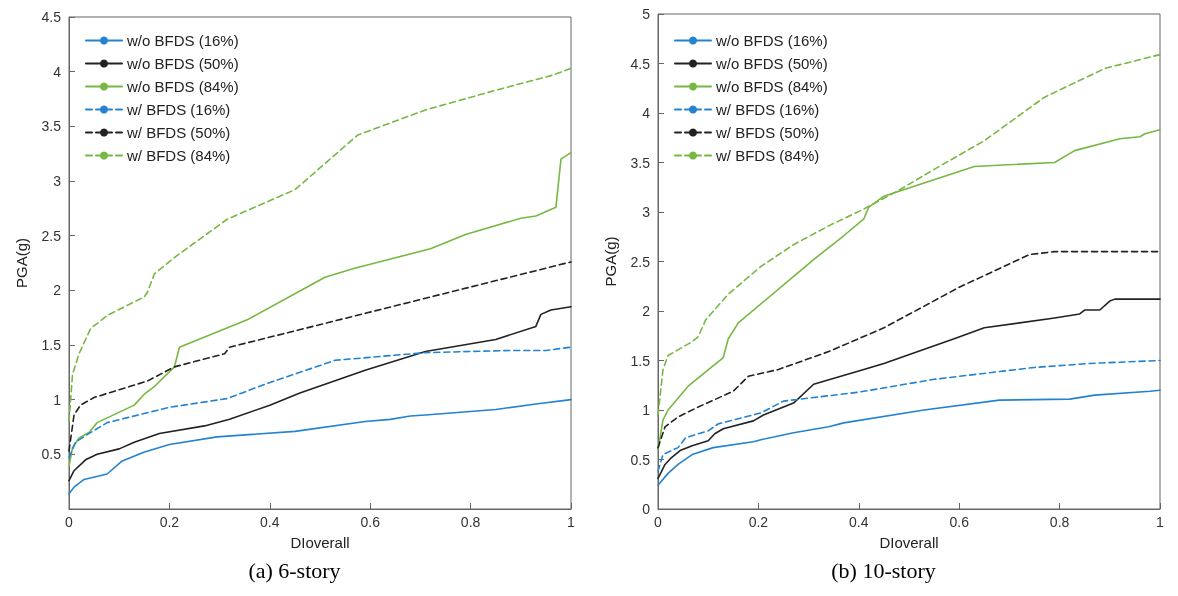 Image resolution: width=1178 pixels, height=596 pixels. Describe the element at coordinates (883, 571) in the screenshot. I see `text: (b) 10-story` at that location.